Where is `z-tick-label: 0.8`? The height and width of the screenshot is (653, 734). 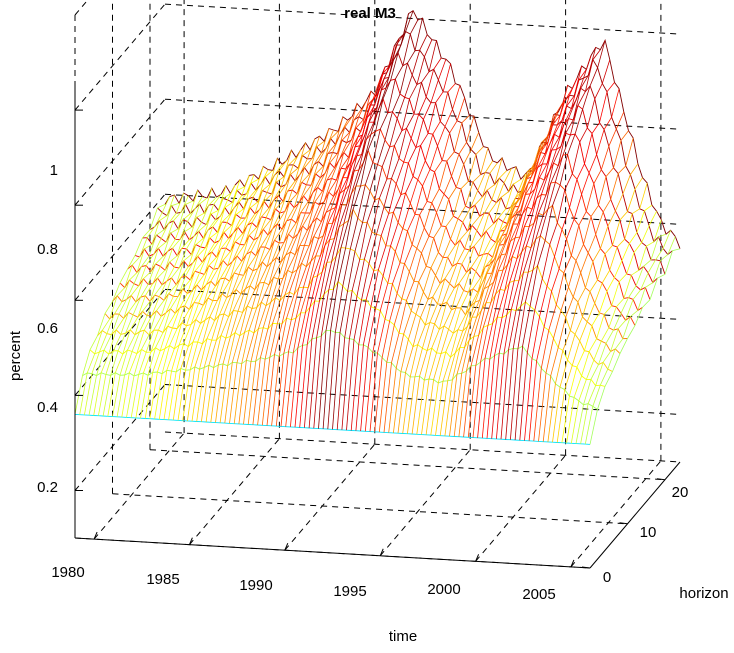 z-tick-label: 0.8 is located at coordinates (47, 249).